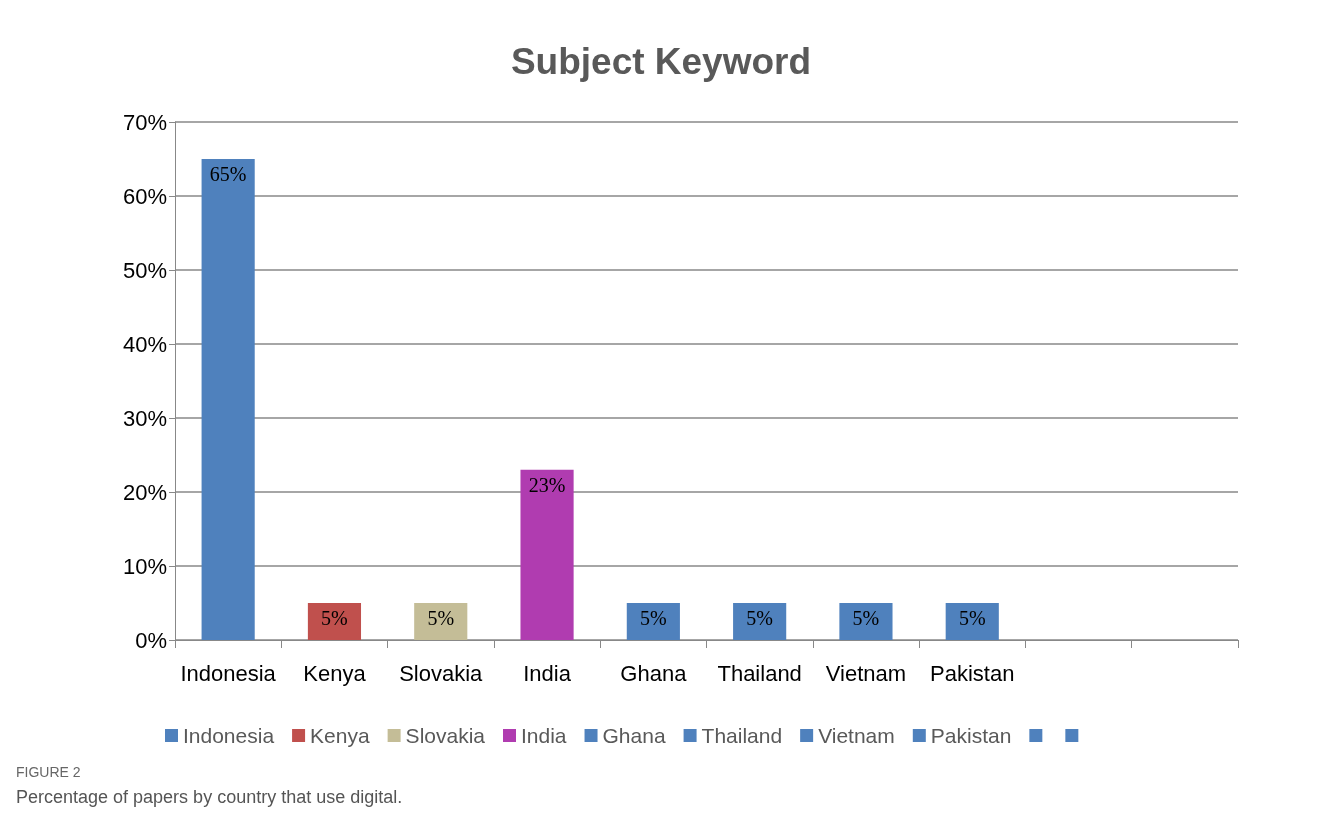 This screenshot has width=1322, height=827. I want to click on legend-label: Vietnam, so click(856, 735).